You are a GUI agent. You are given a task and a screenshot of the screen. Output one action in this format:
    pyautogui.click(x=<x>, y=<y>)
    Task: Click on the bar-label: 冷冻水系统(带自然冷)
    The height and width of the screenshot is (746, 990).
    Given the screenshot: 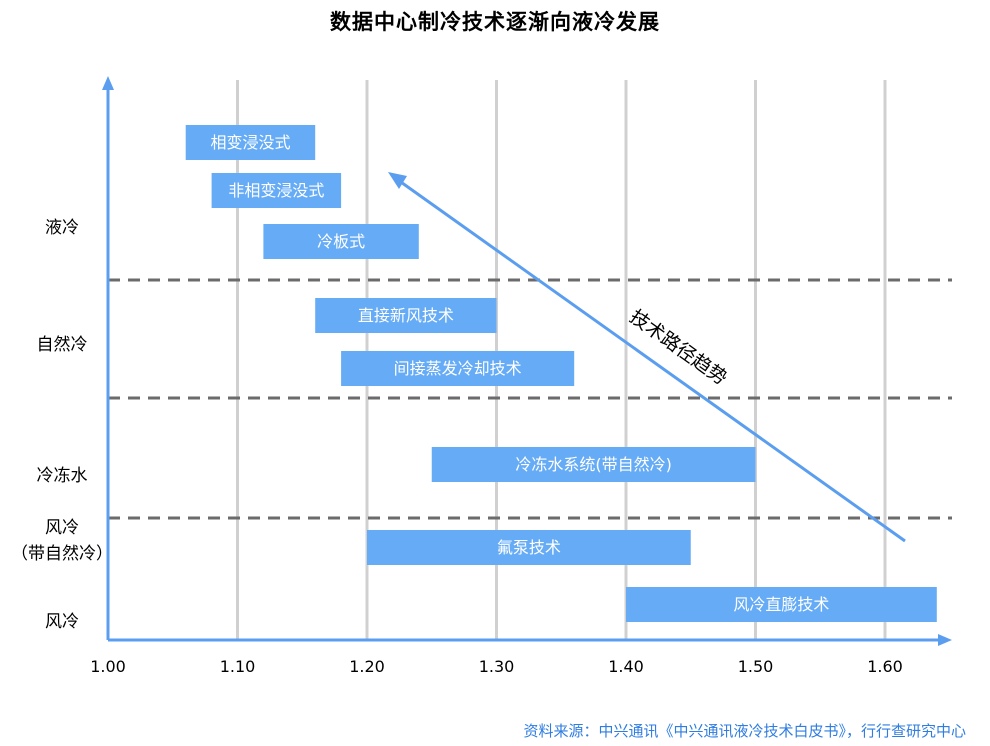 What is the action you would take?
    pyautogui.click(x=593, y=464)
    